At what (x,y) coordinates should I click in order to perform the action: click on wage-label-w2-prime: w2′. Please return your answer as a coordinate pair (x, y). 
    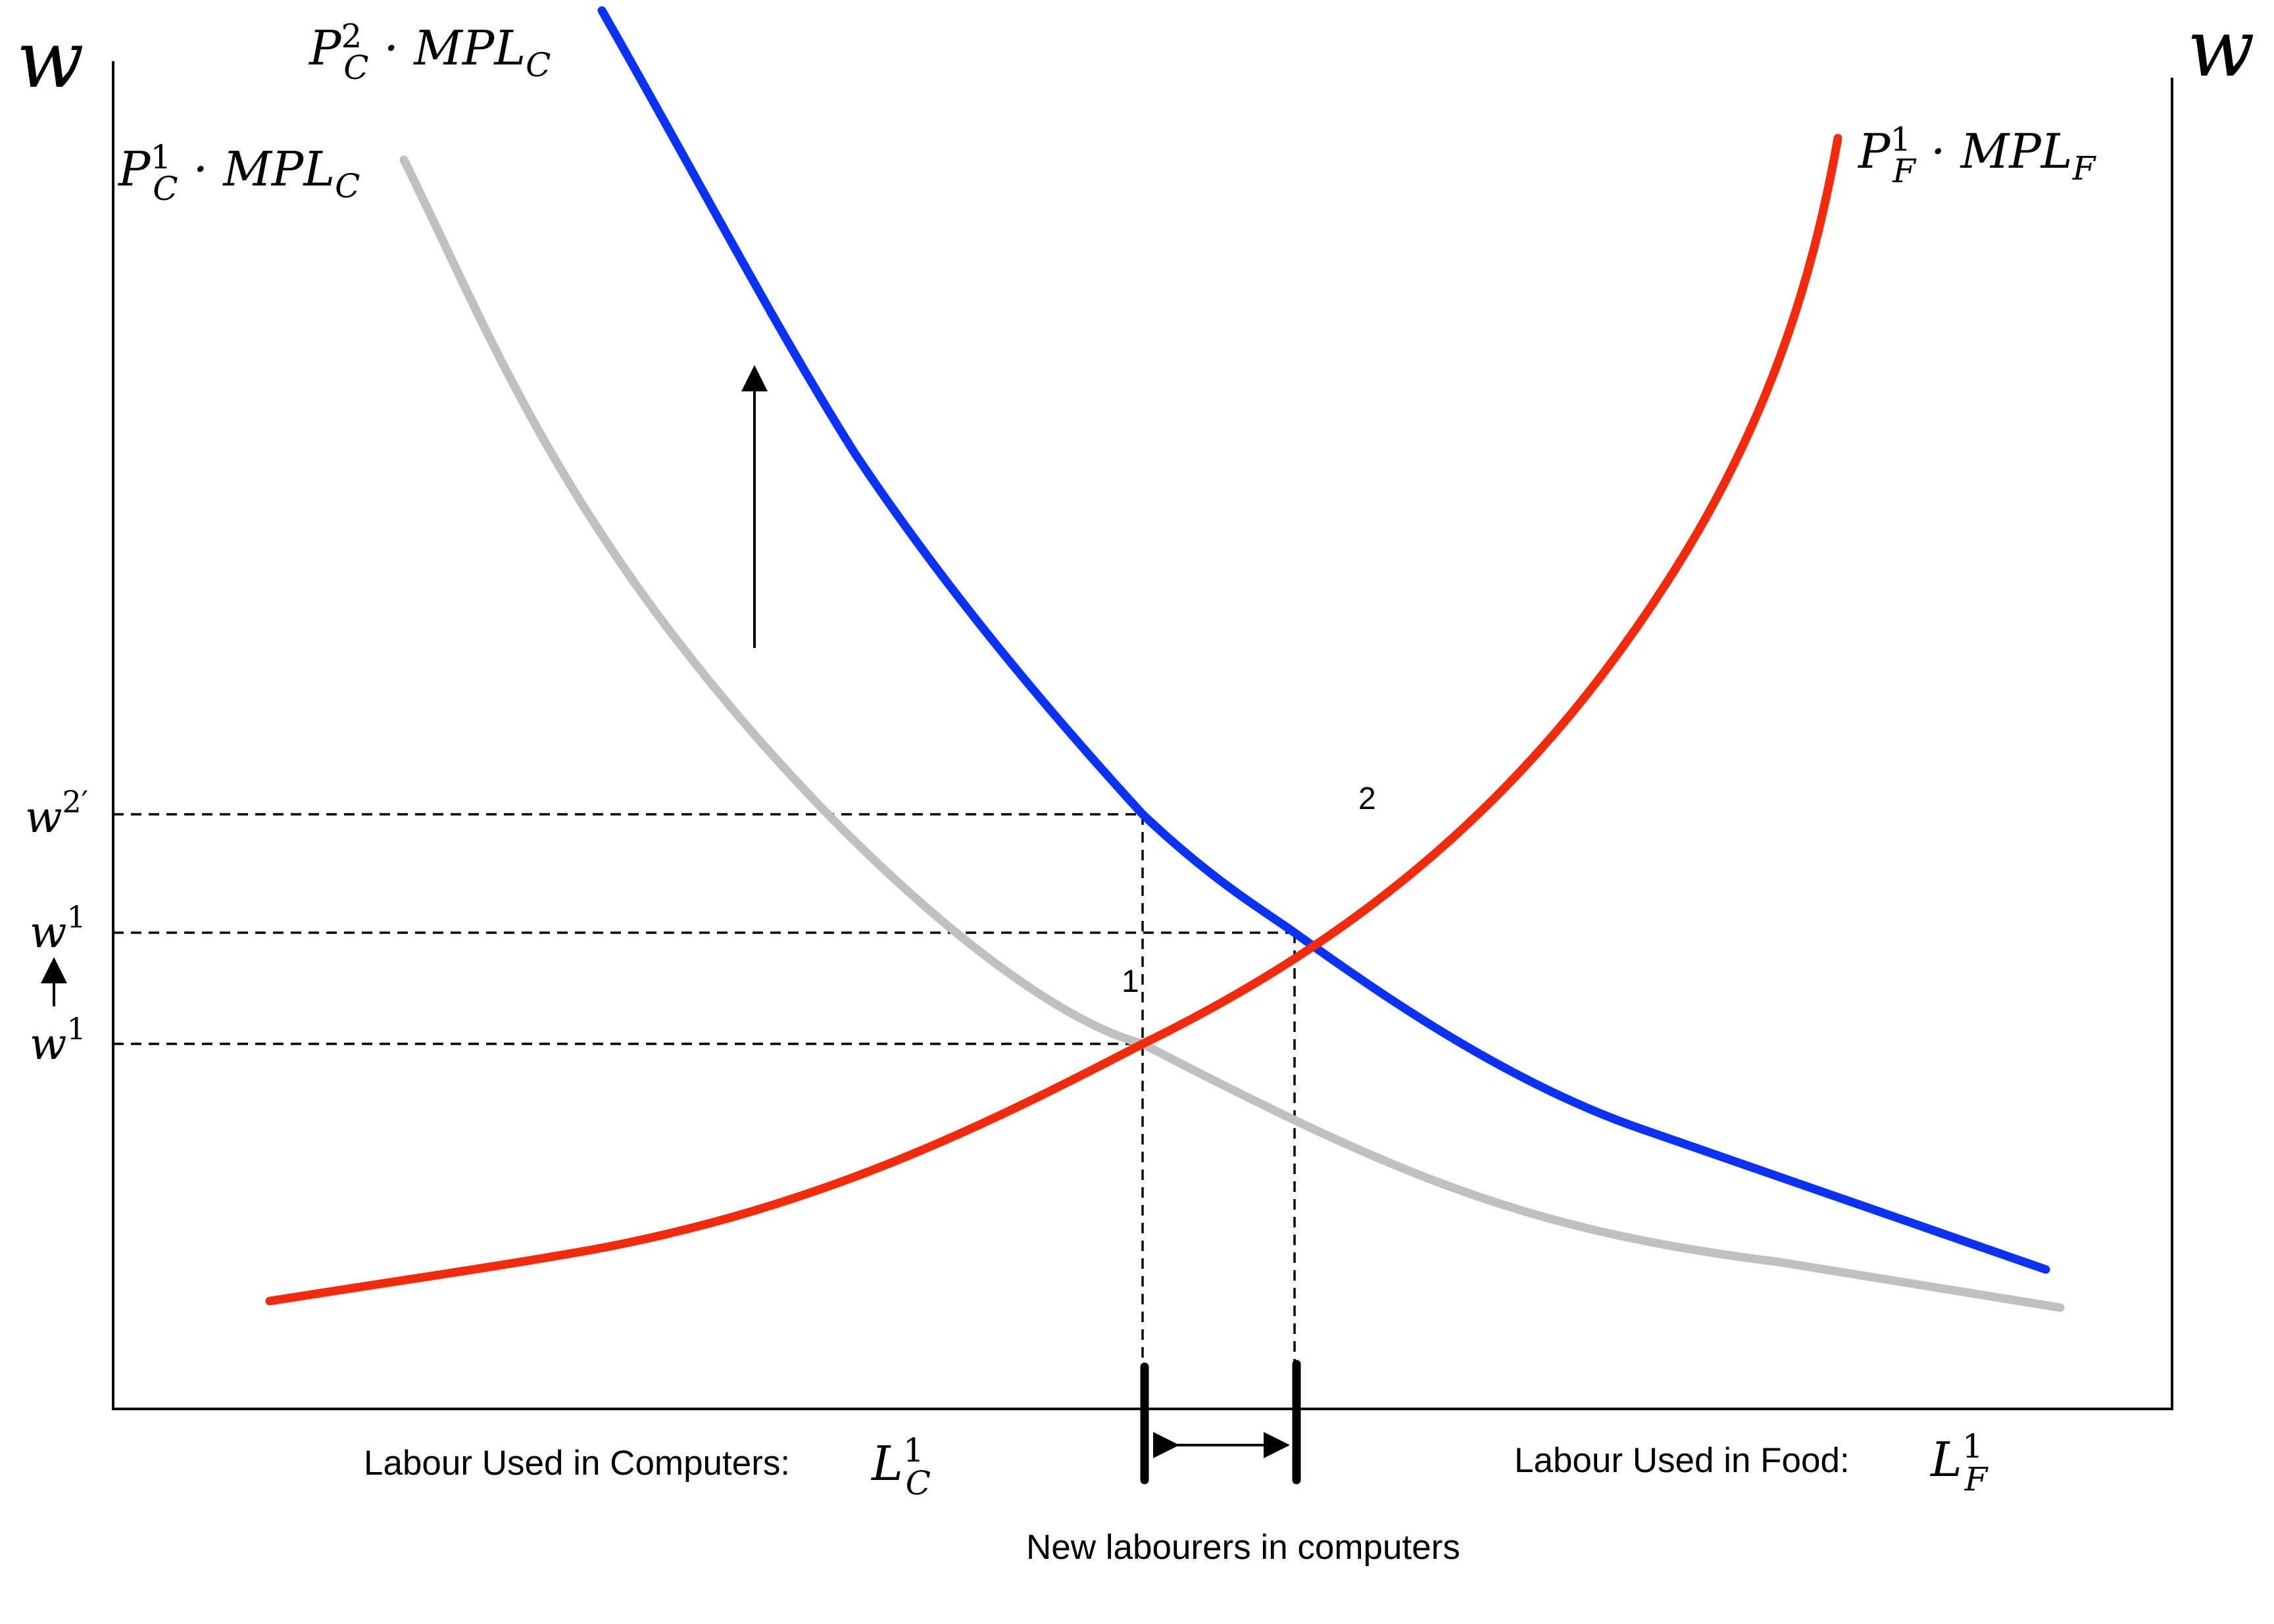
    Looking at the image, I should click on (56, 813).